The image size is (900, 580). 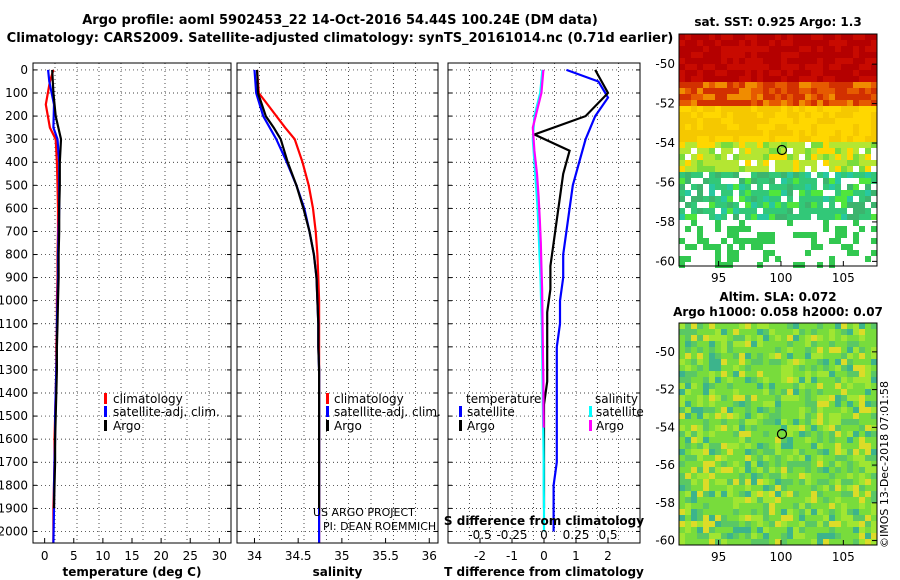 I want to click on depth-tick-label: 1800, so click(x=14, y=485).